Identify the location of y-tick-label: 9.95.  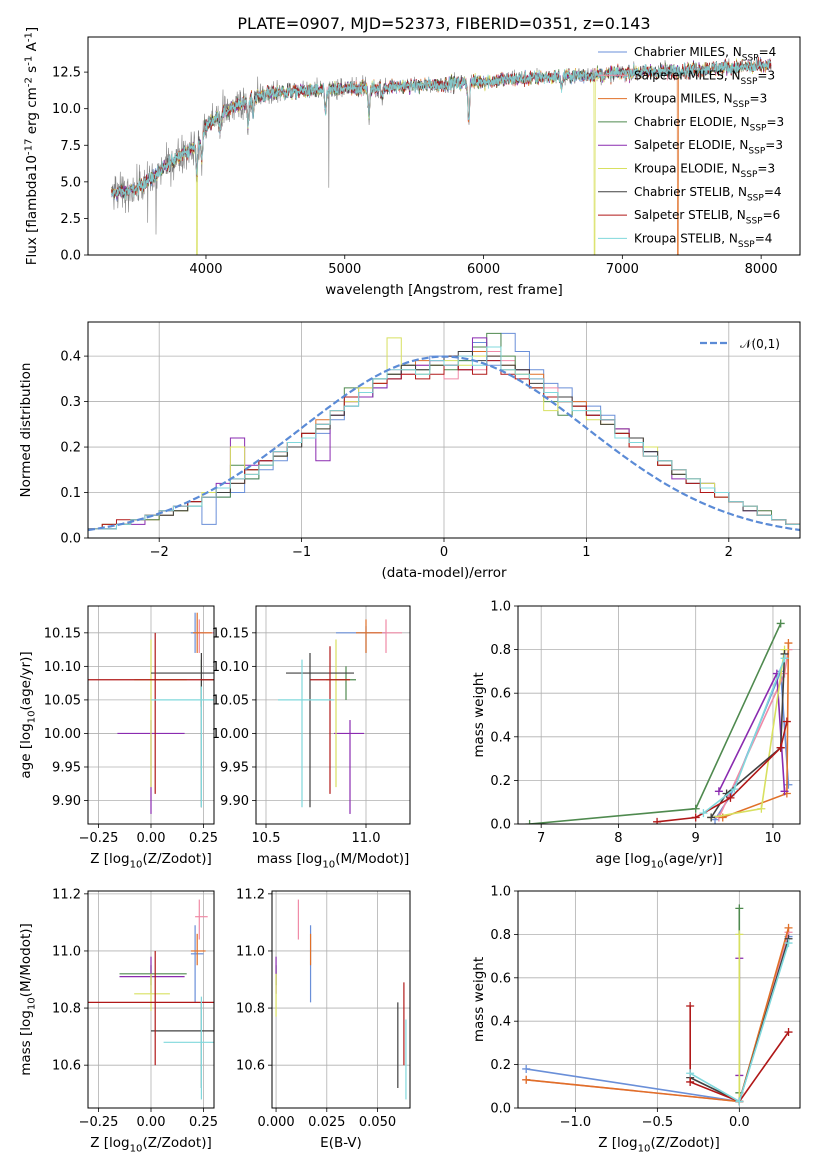
(234, 767).